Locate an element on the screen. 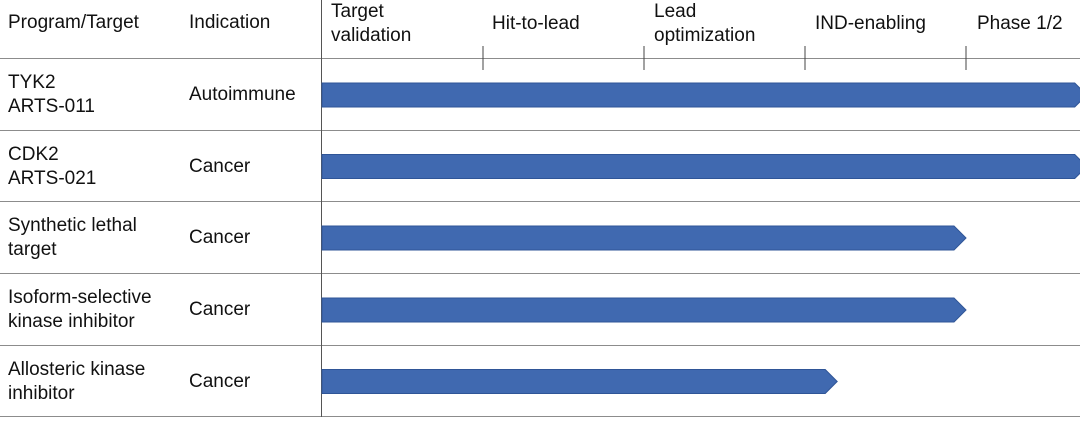  program-name: Isoform-selective kinase inhibitor is located at coordinates (80, 309).